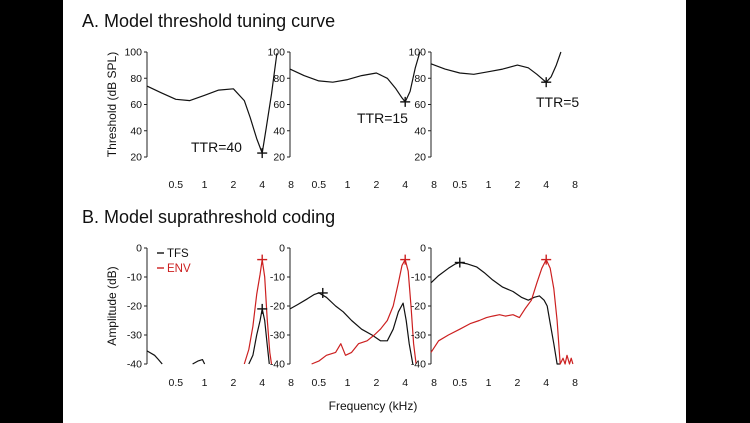 The height and width of the screenshot is (423, 750). I want to click on plot-panel-5: -40 -30 -20 -10 0 0.5 1 2 4 8, so click(353, 316).